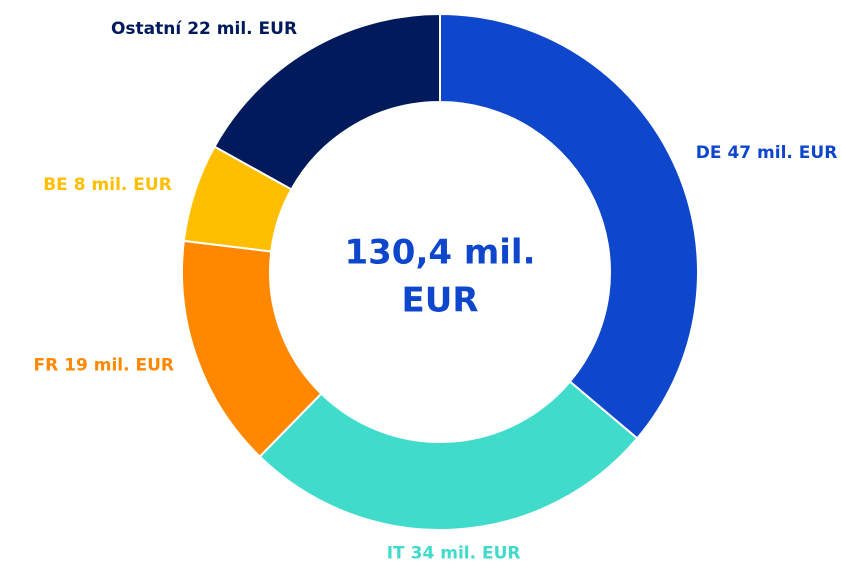 This screenshot has width=842, height=566. What do you see at coordinates (146, 29) in the screenshot?
I see `slice-category: Ostatní` at bounding box center [146, 29].